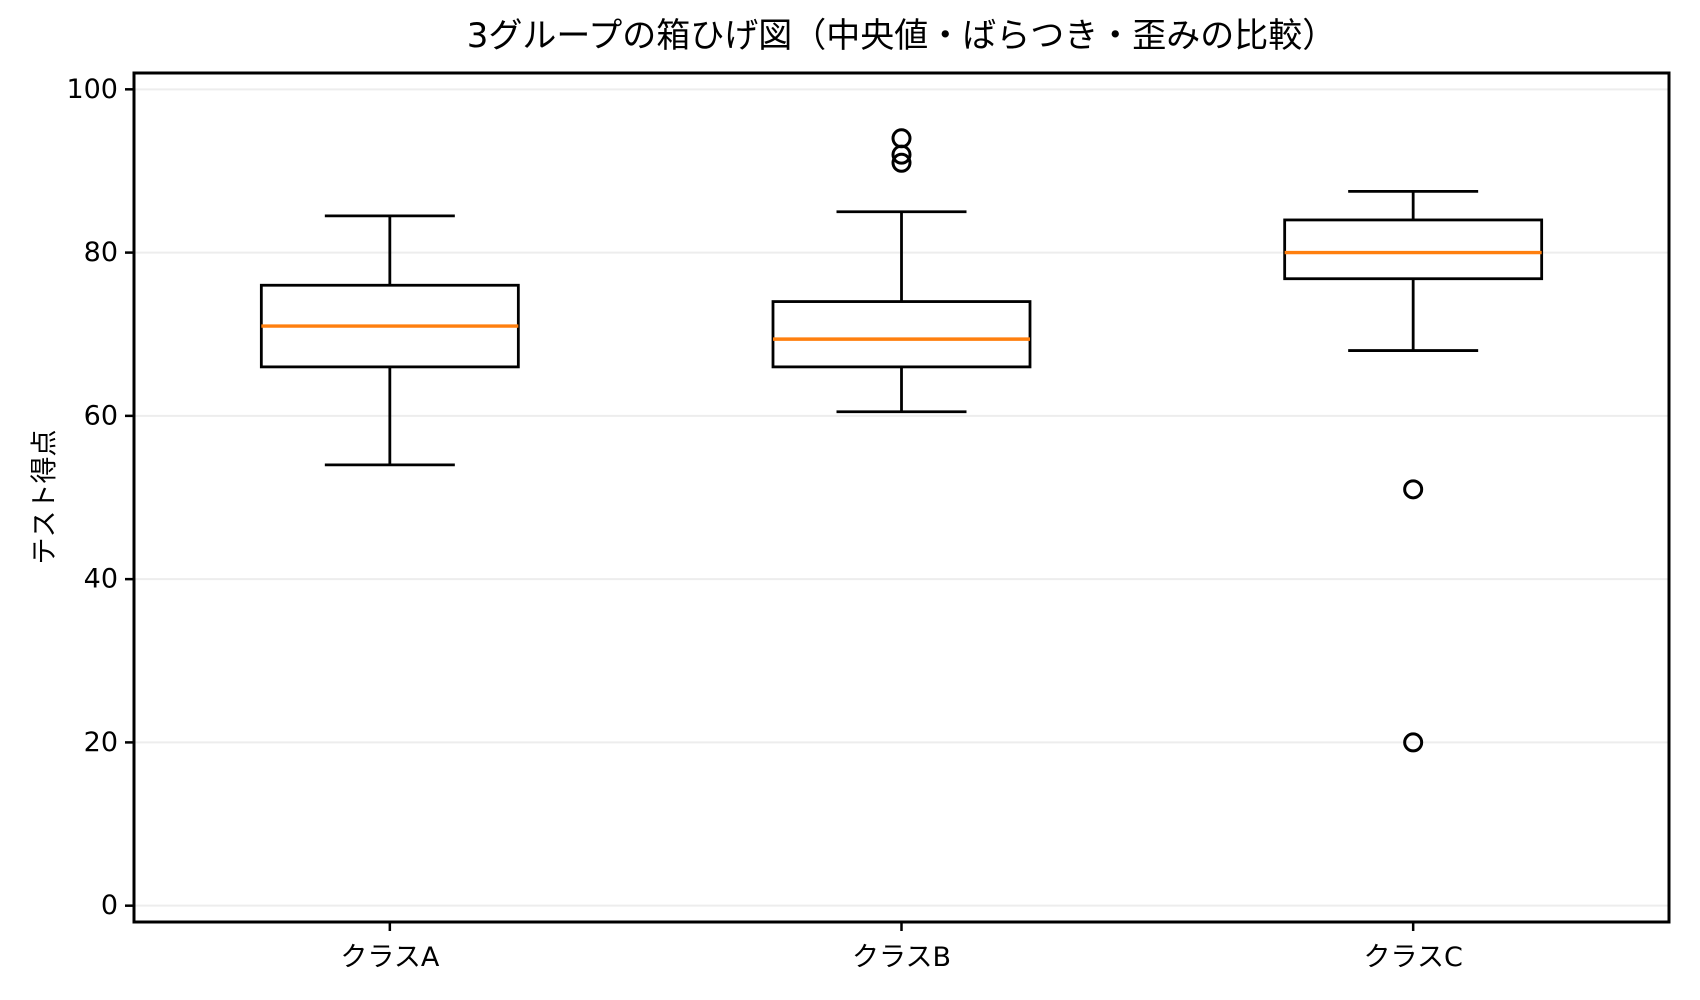 The image size is (1700, 1000). Describe the element at coordinates (101, 579) in the screenshot. I see `y-tick-label: 40` at that location.